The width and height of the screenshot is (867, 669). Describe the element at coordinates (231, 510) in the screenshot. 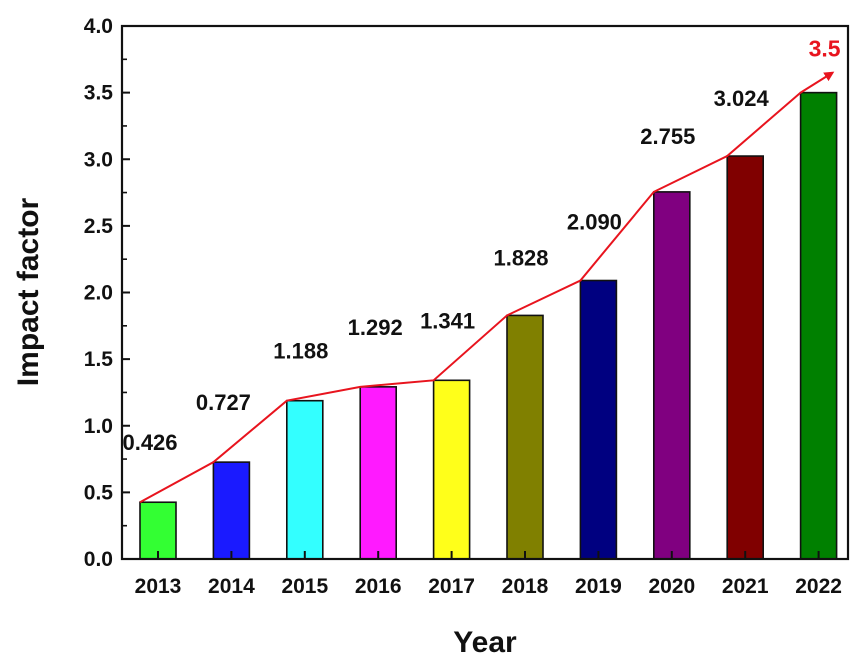

I see `bar-2014` at that location.